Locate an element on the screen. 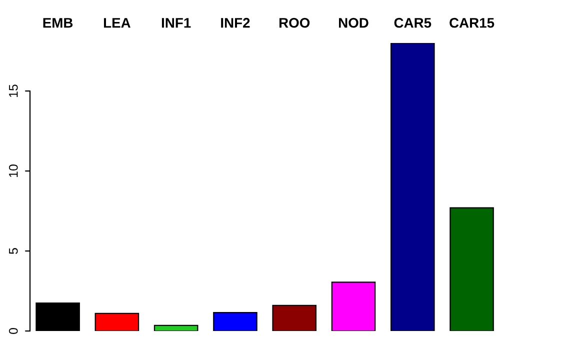  y-tick-label: 5 is located at coordinates (13, 251).